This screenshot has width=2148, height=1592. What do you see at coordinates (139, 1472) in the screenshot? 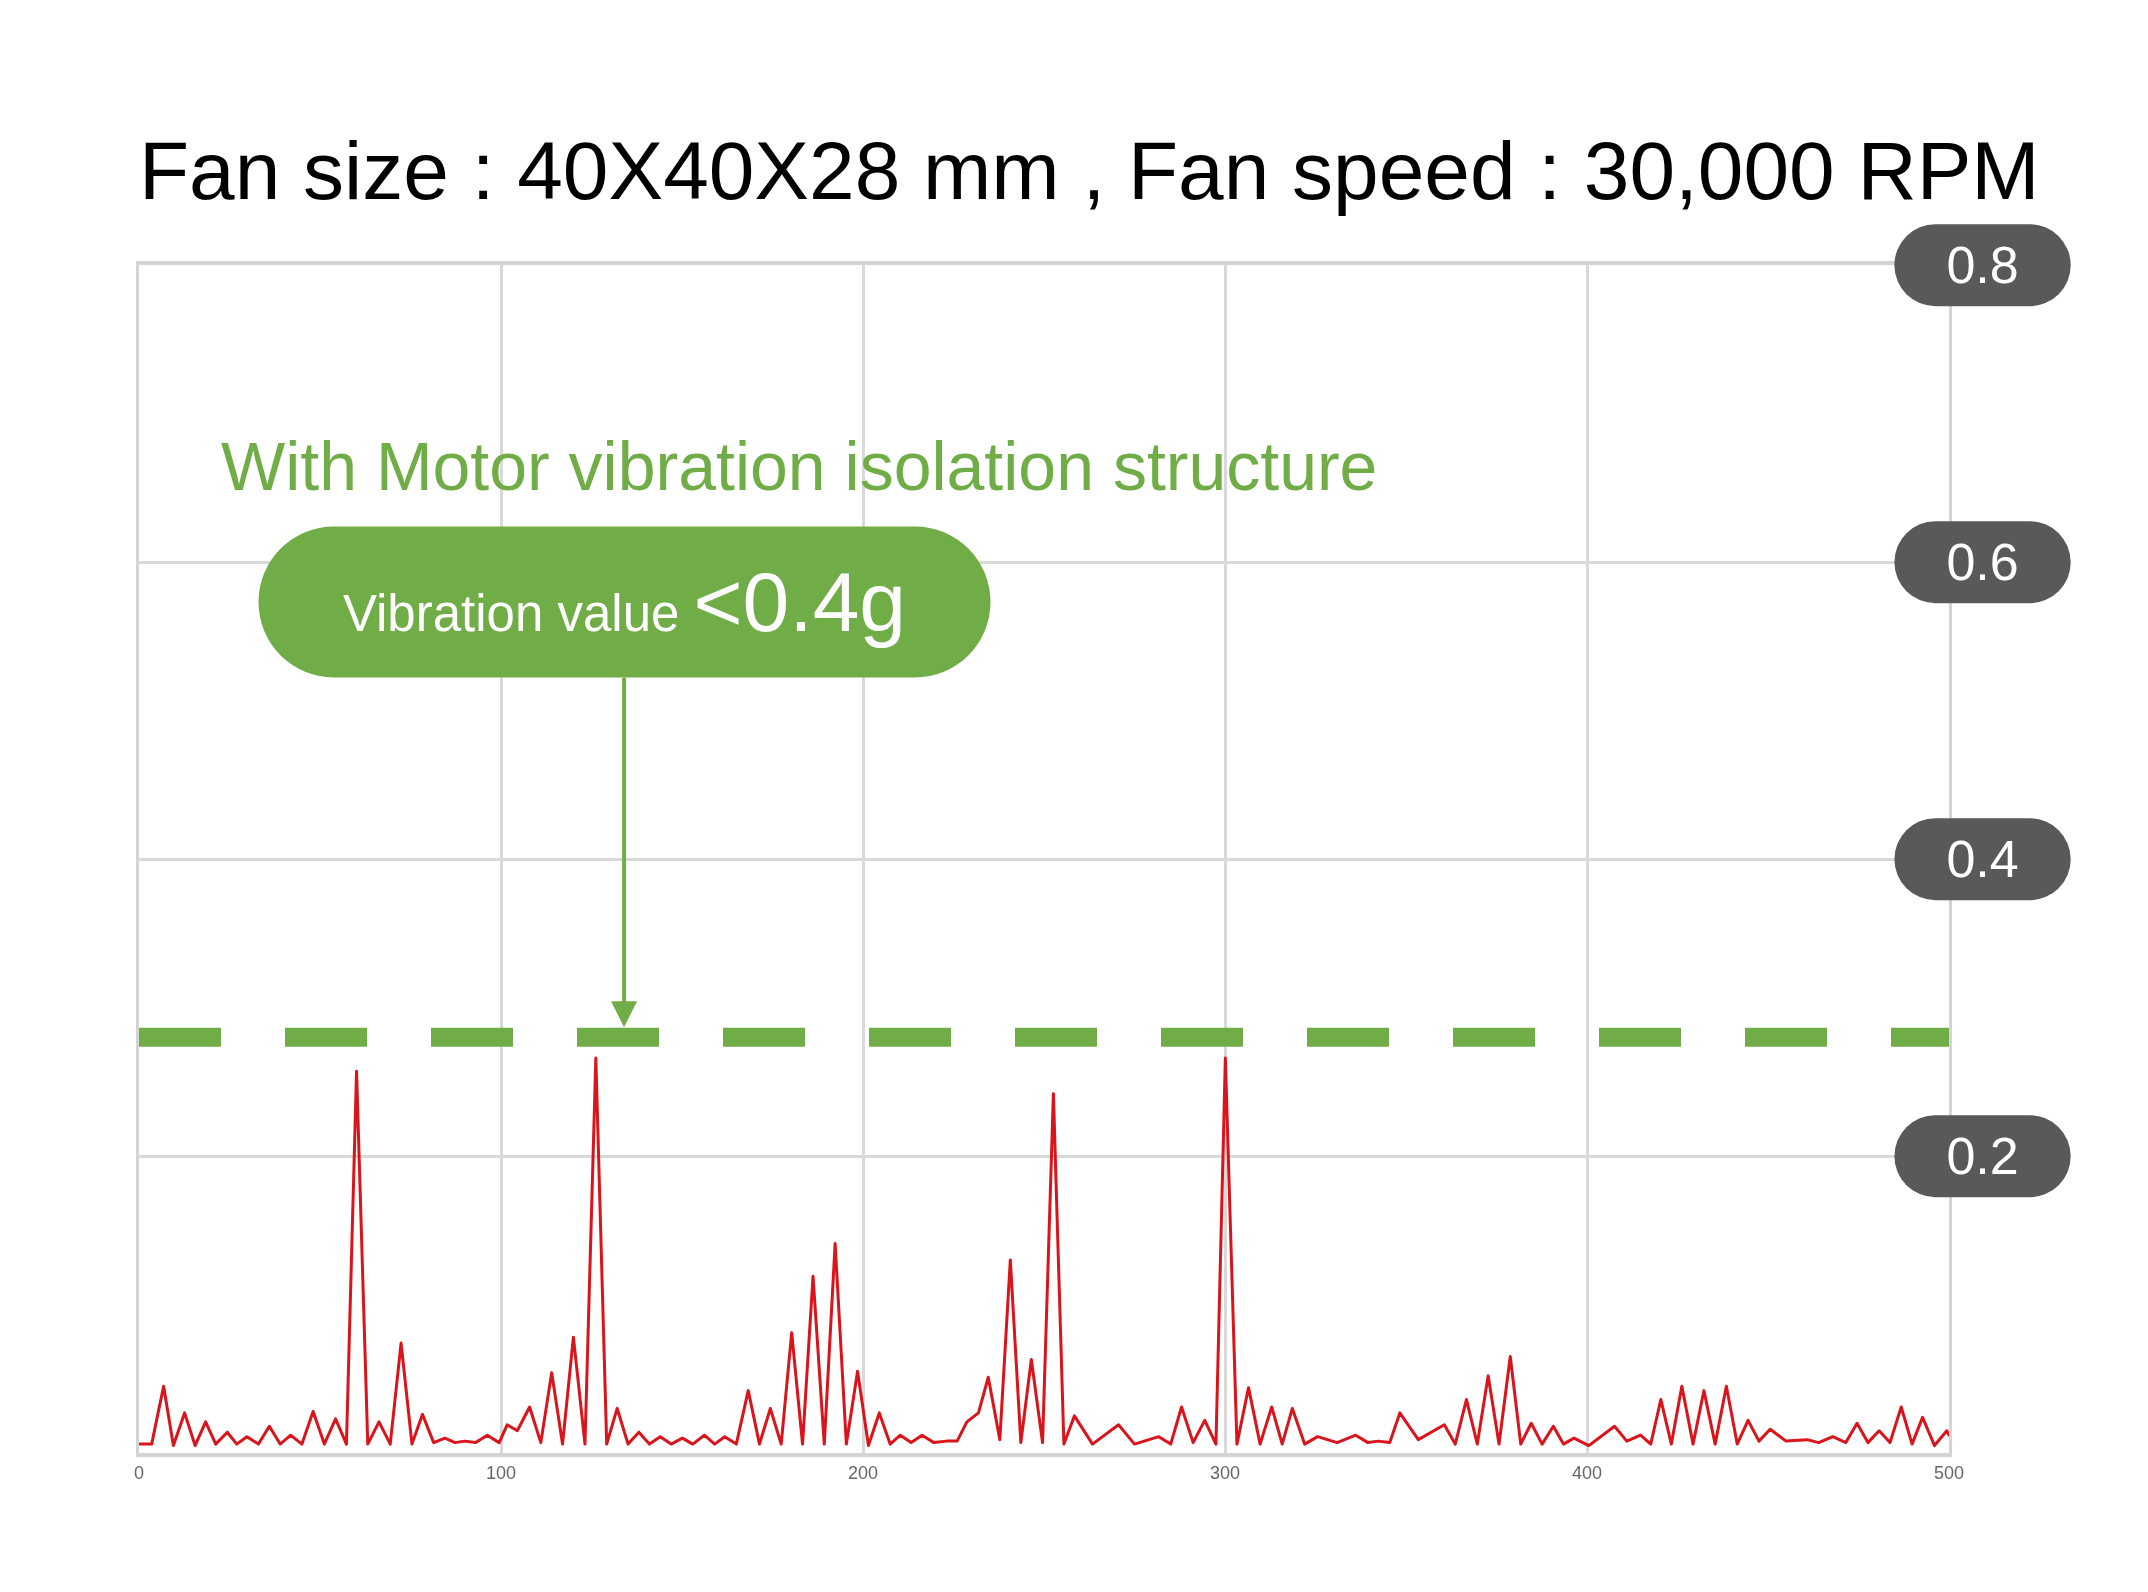
I see `x-tick-label: 0` at bounding box center [139, 1472].